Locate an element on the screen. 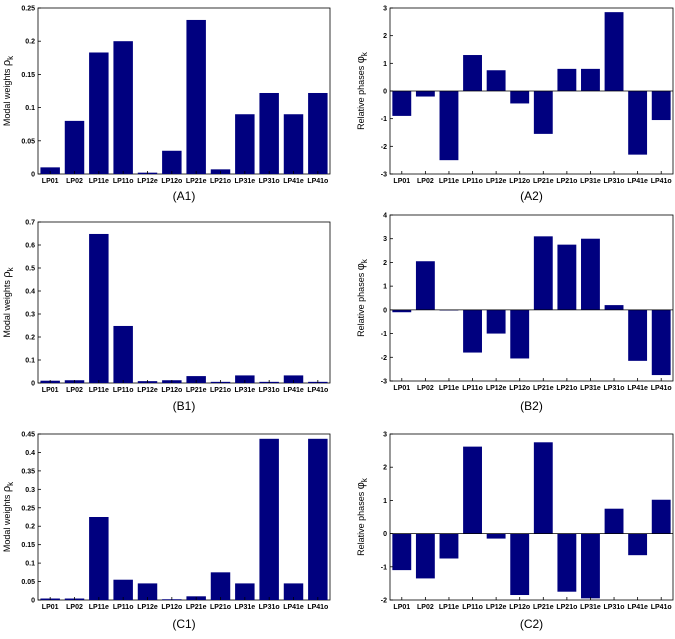  y-tick-label: 0.5 is located at coordinates (30, 269).